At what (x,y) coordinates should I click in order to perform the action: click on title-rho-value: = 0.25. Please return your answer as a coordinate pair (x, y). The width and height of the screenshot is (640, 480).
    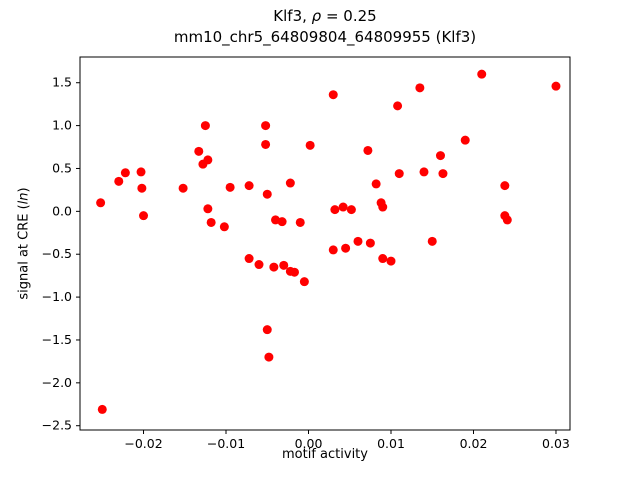
    Looking at the image, I should click on (349, 16).